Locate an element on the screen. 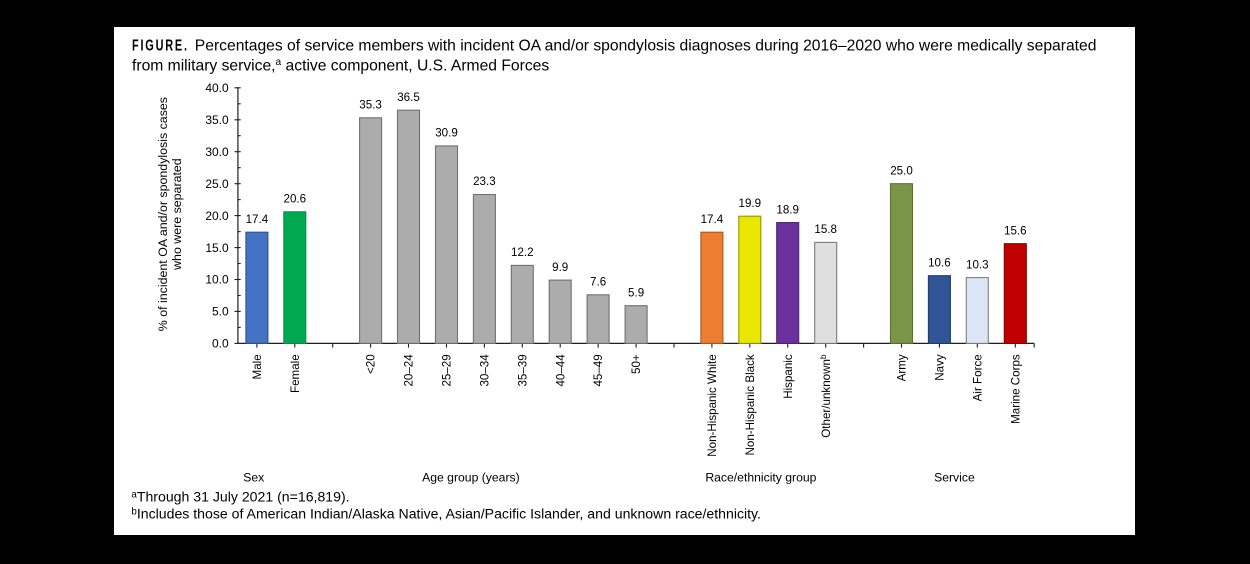  svg-text: 20–24 is located at coordinates (409, 370).